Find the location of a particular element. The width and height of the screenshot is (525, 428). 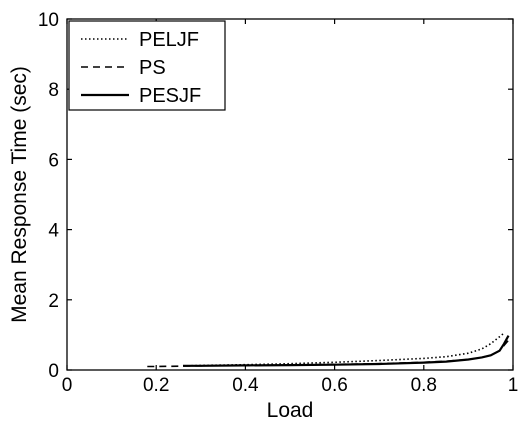

x-tick-label: 0.2 is located at coordinates (156, 385).